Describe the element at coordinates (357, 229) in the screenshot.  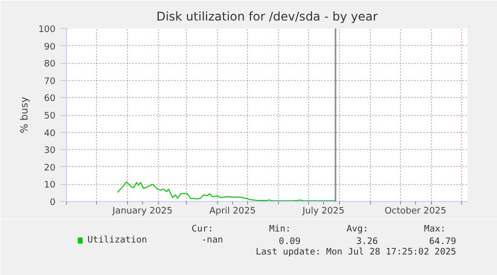
I see `text: Avg:` at that location.